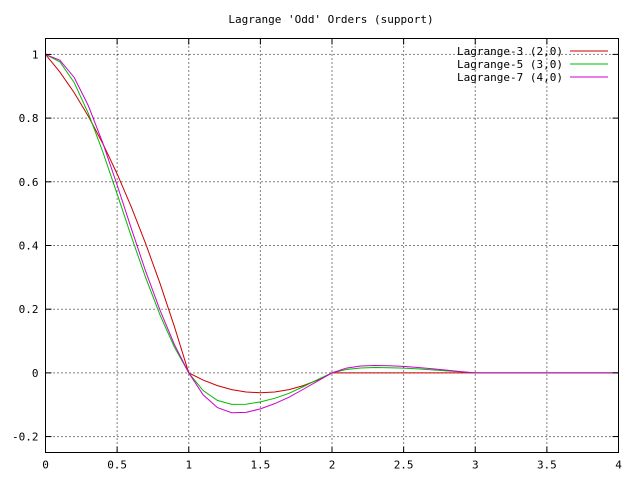 The height and width of the screenshot is (480, 640). I want to click on y-tick-label: 0.6, so click(29, 182).